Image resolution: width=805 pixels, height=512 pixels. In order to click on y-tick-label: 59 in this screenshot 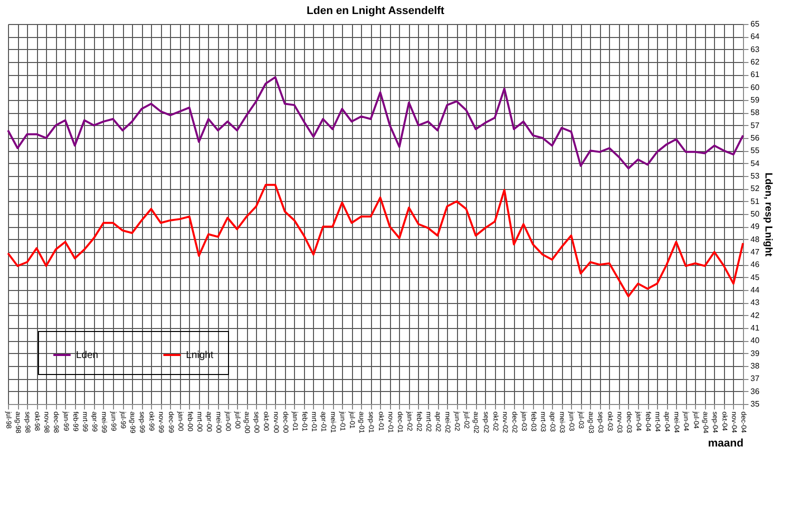, I will do `click(755, 100)`.